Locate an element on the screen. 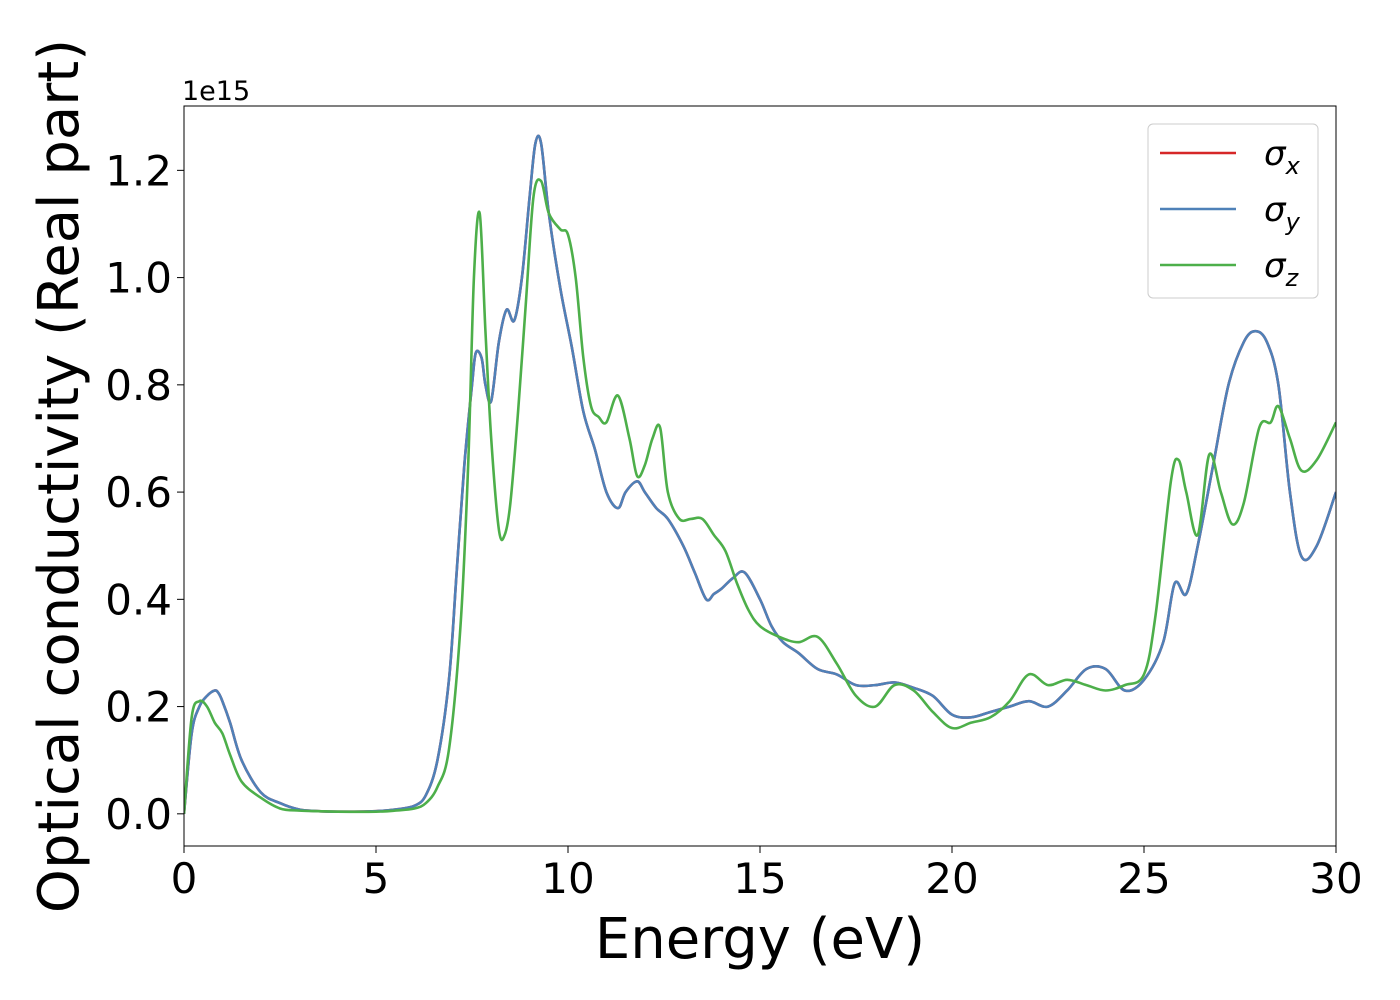 This screenshot has height=1000, width=1400. y-tick-label: 0.6 is located at coordinates (138, 492).